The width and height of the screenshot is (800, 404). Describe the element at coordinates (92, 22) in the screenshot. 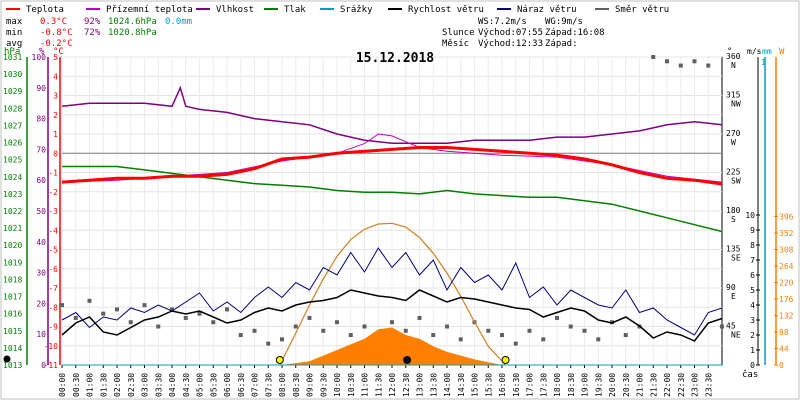

I see `stats-hum-max: 92%` at that location.